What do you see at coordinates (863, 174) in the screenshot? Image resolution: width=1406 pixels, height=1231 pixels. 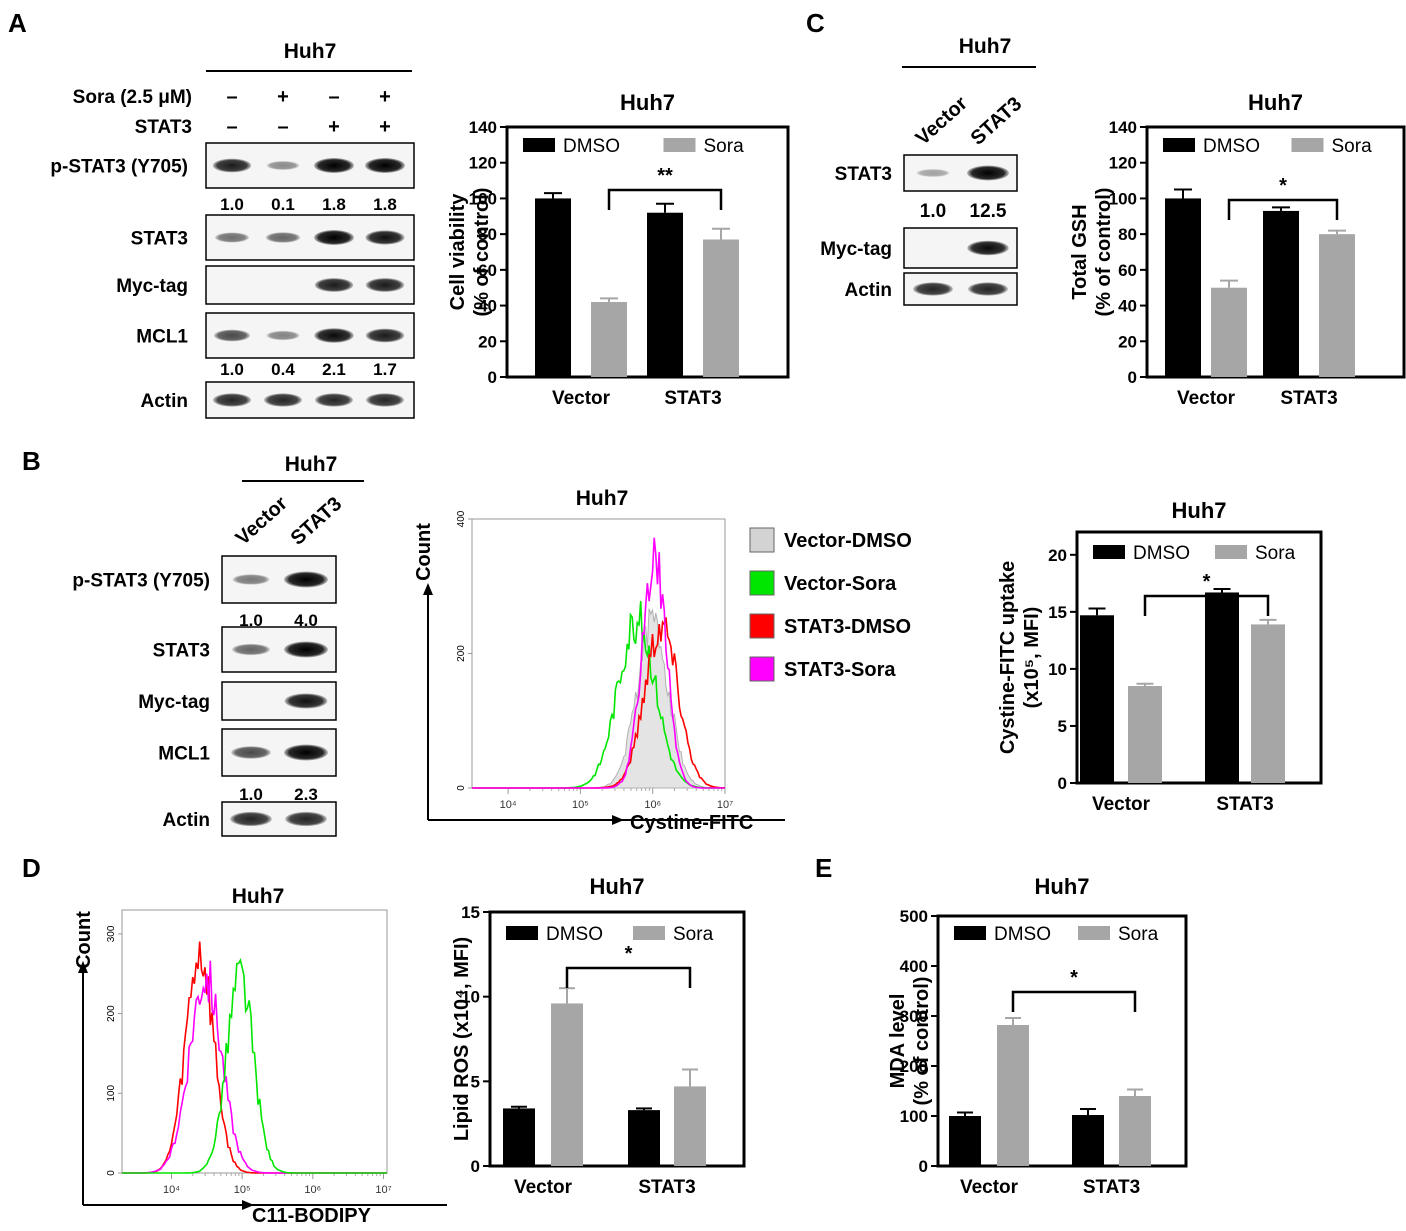 I see `blot-c-row-label: STAT3` at bounding box center [863, 174].